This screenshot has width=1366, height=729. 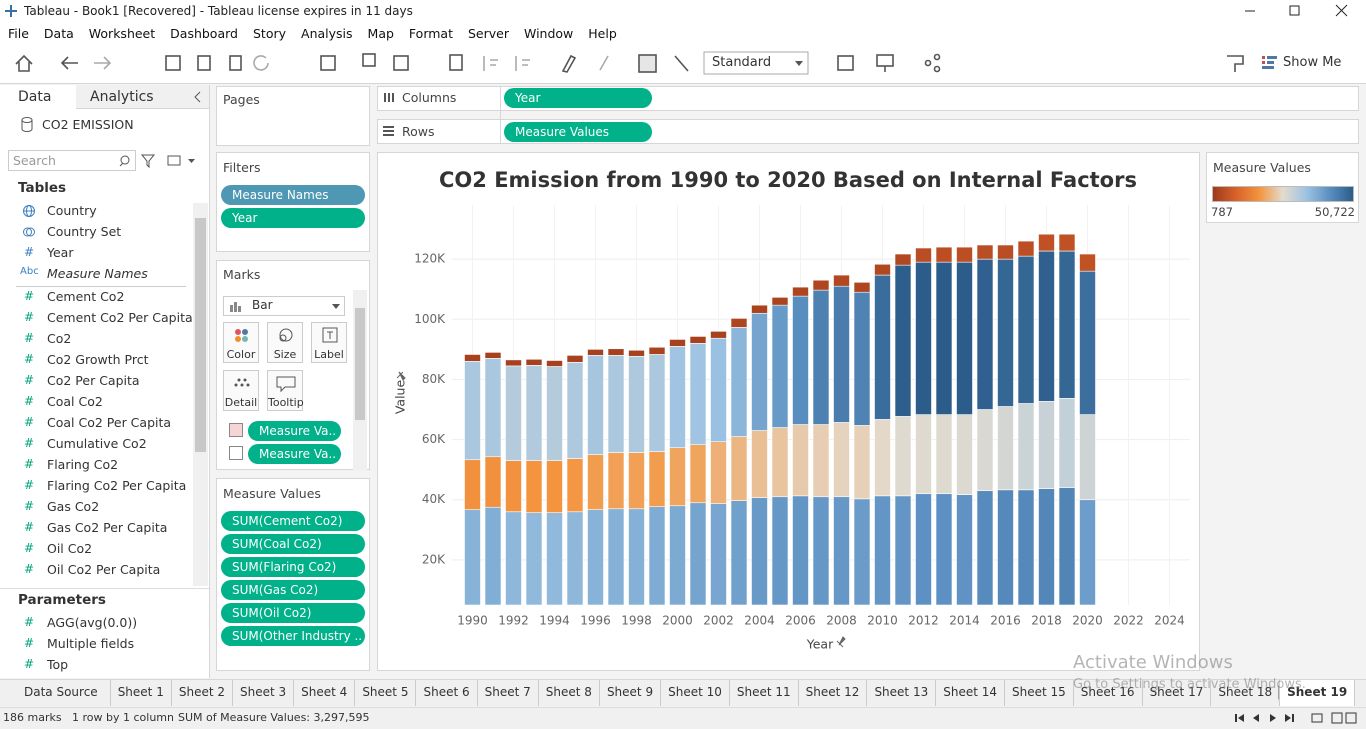 I want to click on measure-value-pill: SUM(Gas Co2), so click(x=293, y=590).